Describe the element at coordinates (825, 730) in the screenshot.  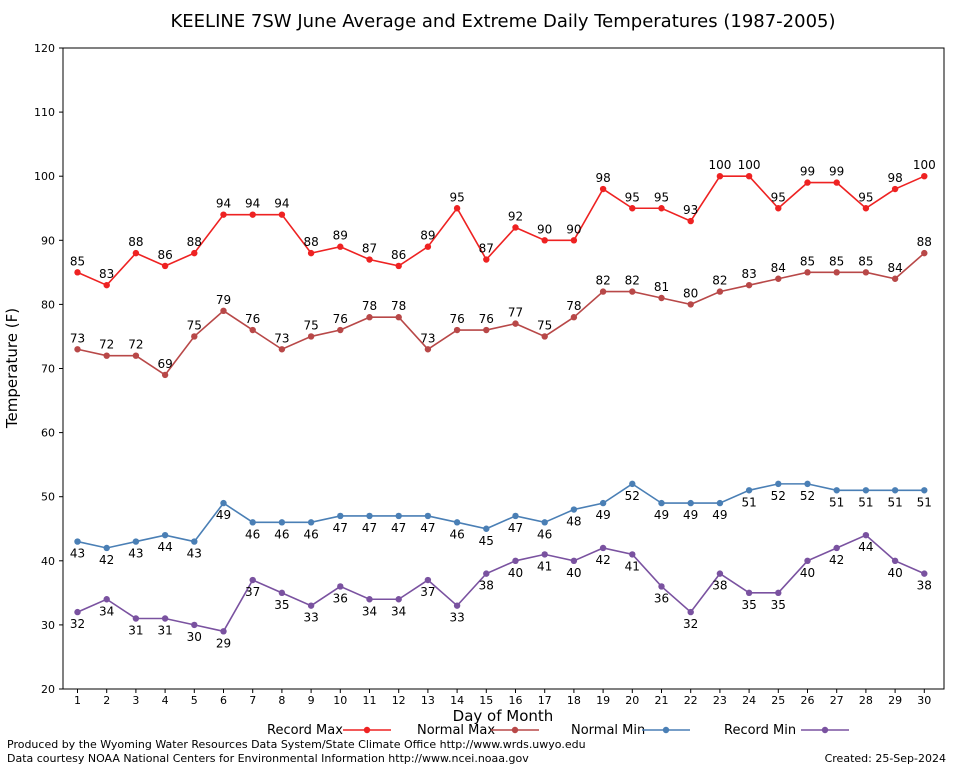
I see `legend-marker-record-min` at that location.